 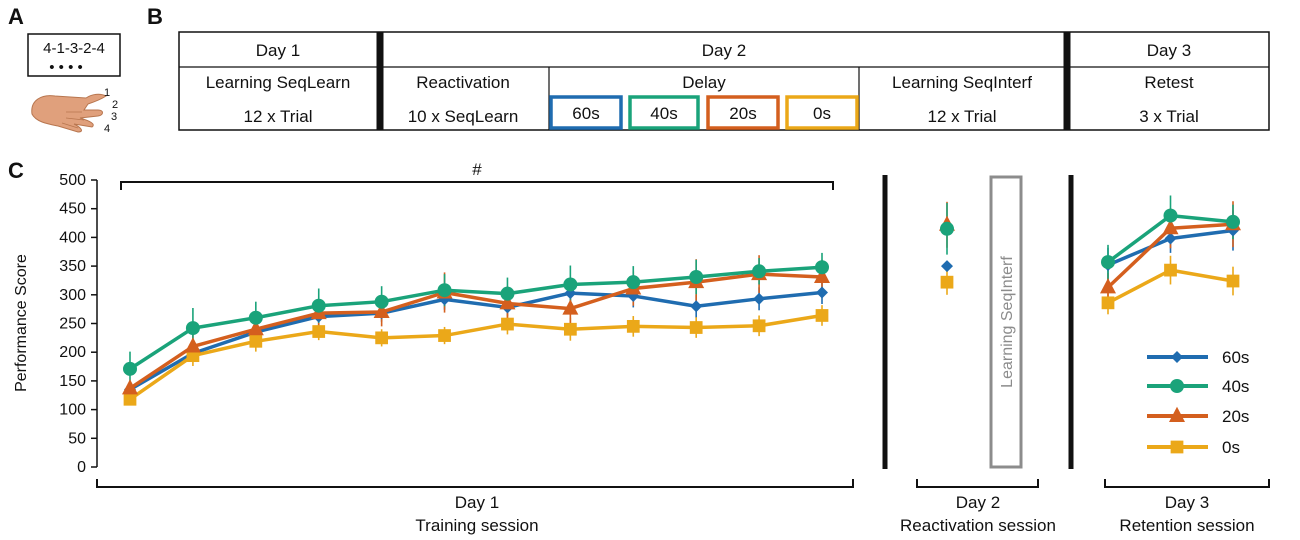 I want to click on sequence-text: 4-1-3-2-4, so click(x=74, y=48).